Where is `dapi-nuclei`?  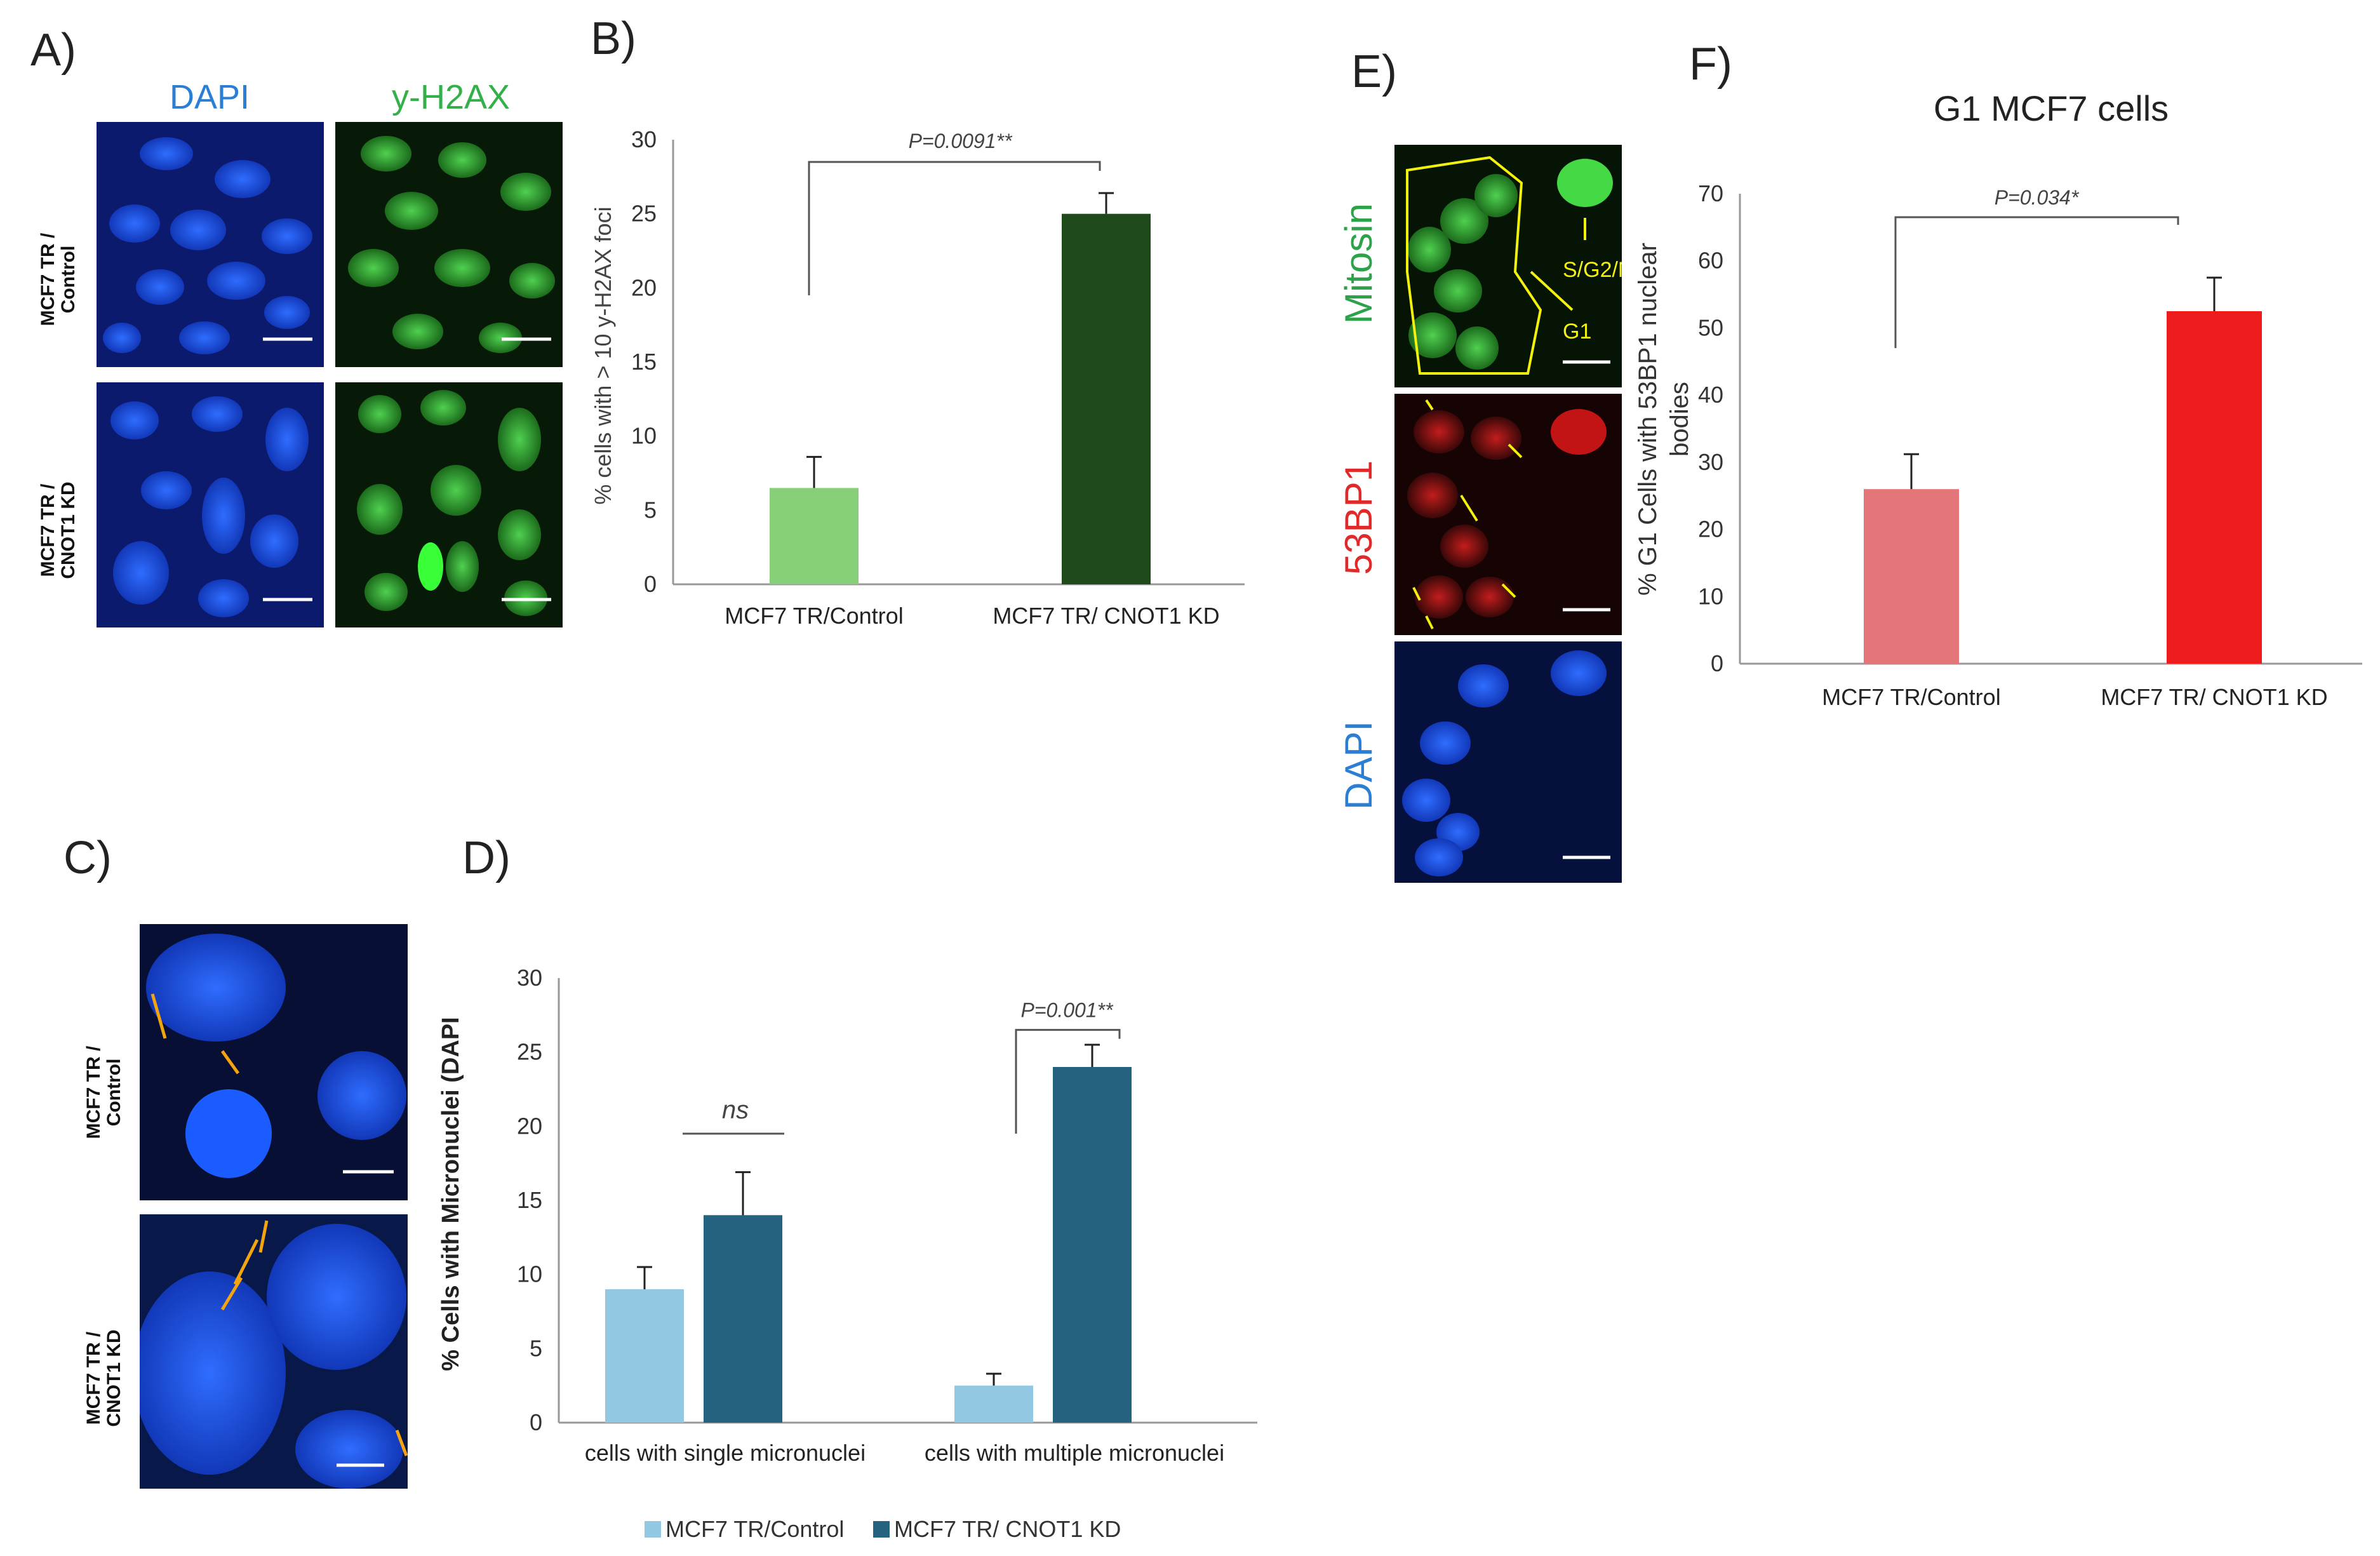 dapi-nuclei is located at coordinates (207, 245).